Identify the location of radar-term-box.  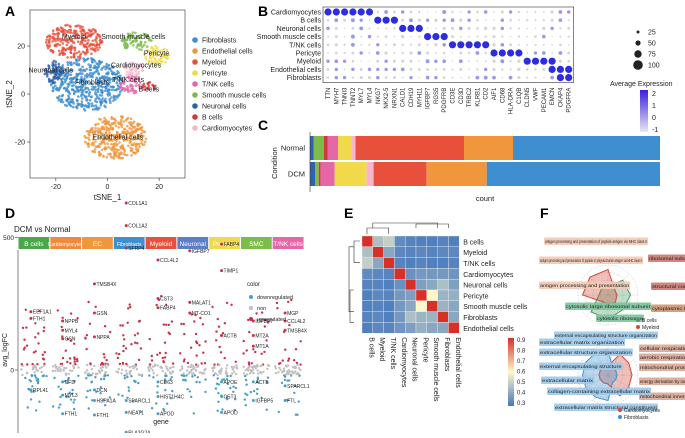
(668, 286).